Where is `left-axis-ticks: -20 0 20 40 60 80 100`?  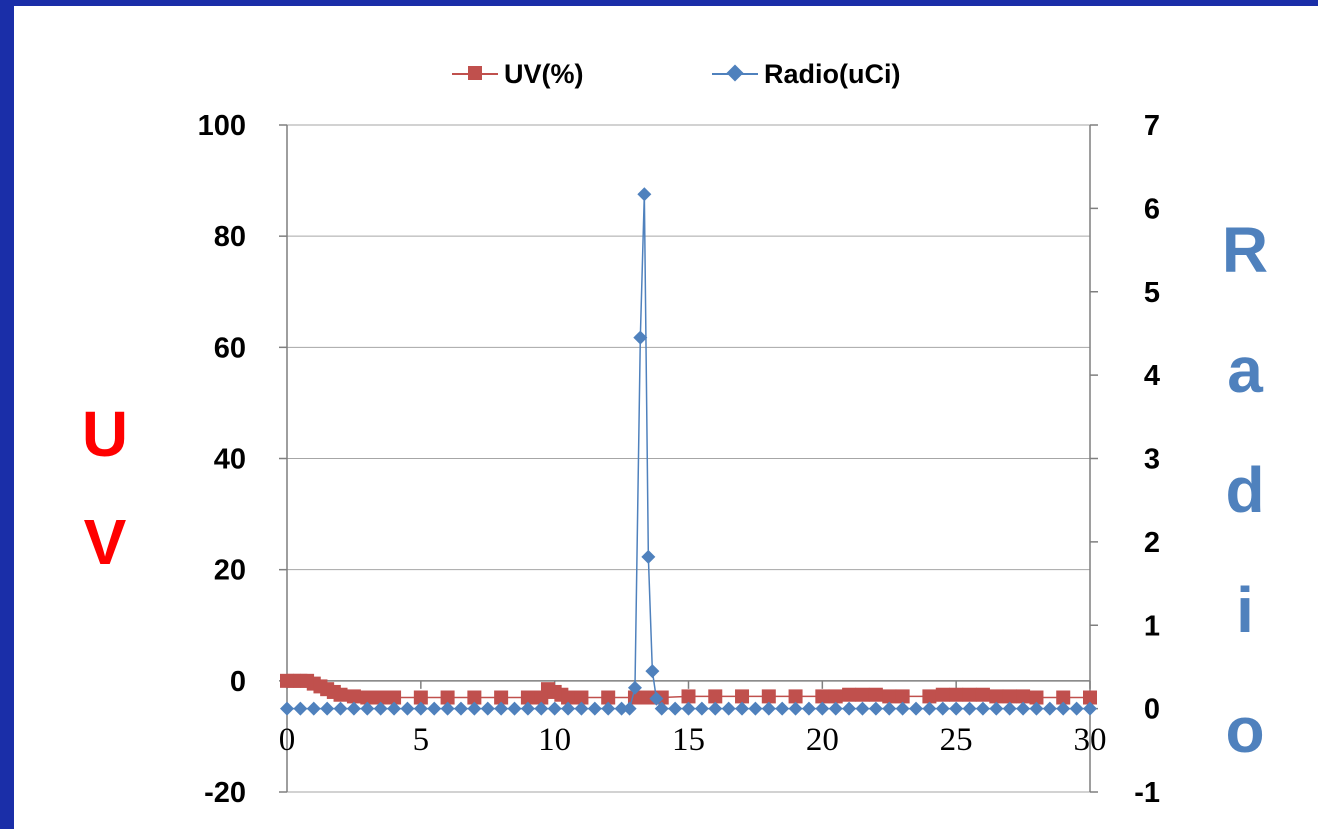 left-axis-ticks: -20 0 20 40 60 80 100 is located at coordinates (242, 459).